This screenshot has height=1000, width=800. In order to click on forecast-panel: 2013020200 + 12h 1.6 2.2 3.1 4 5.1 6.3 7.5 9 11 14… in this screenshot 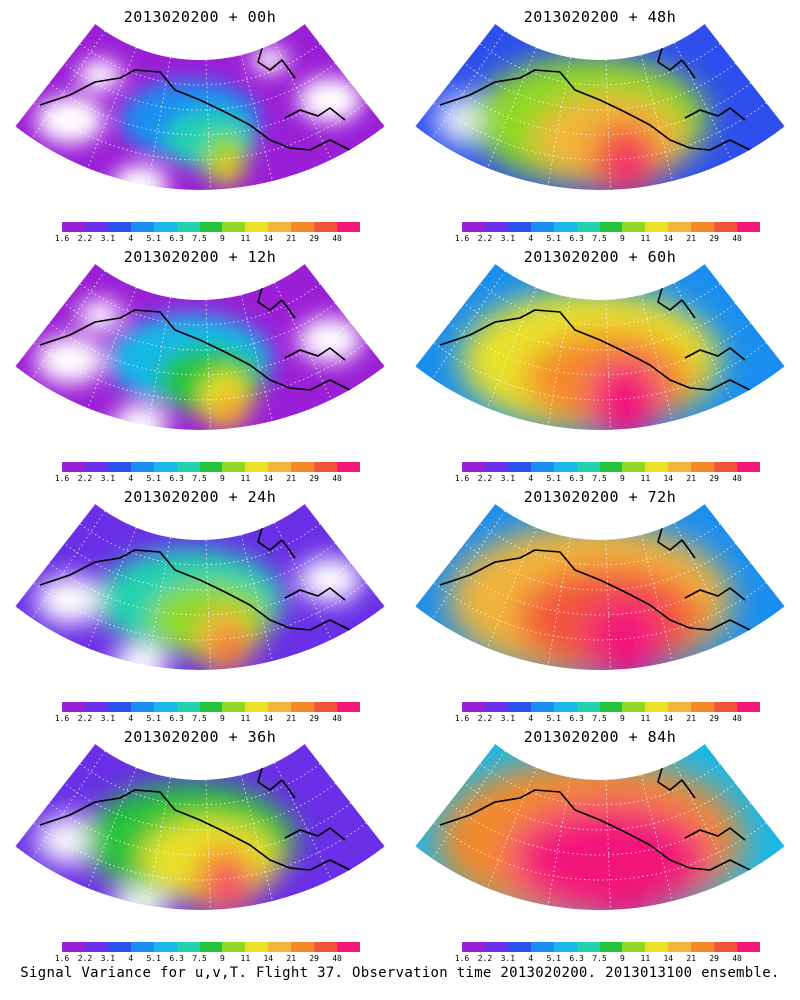, I will do `click(200, 361)`.